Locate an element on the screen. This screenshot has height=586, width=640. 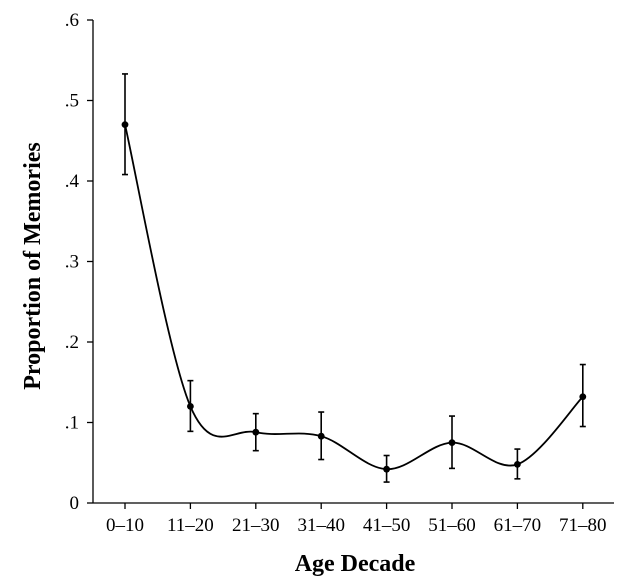
x-tick-label: 41–50 is located at coordinates (387, 525).